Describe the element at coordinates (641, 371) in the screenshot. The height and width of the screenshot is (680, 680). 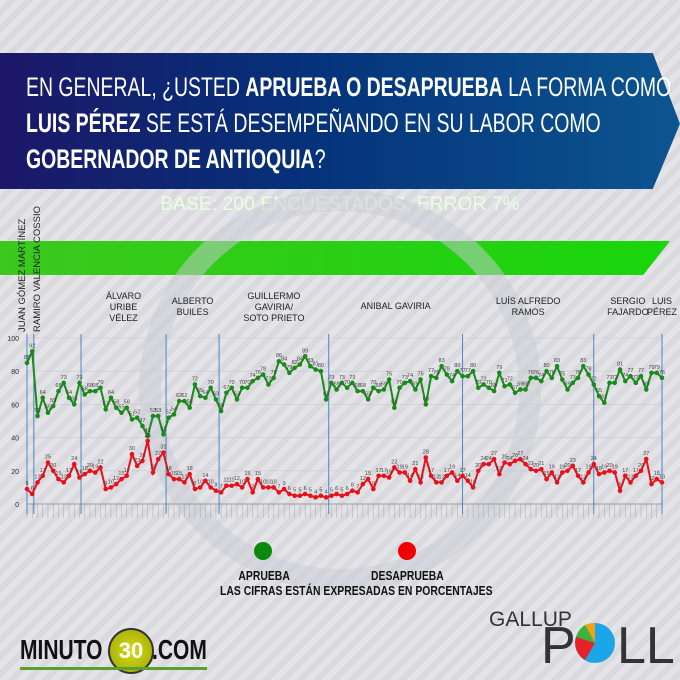
I see `data-label: 77` at that location.